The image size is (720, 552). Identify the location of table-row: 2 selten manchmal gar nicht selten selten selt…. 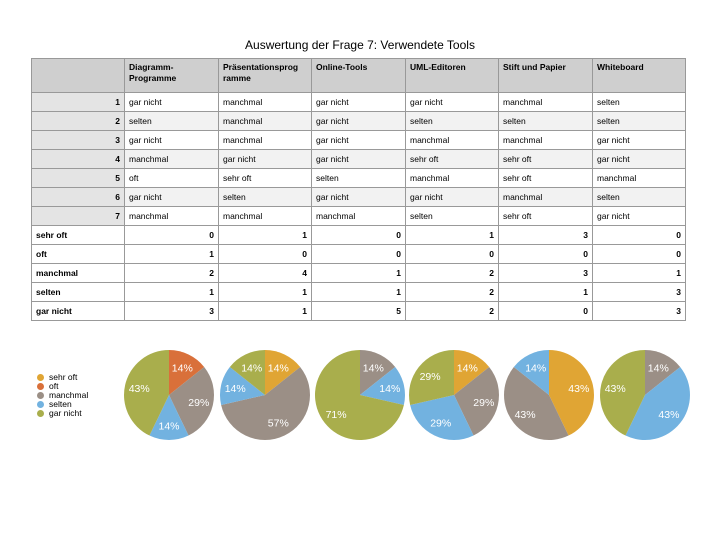
(358, 121).